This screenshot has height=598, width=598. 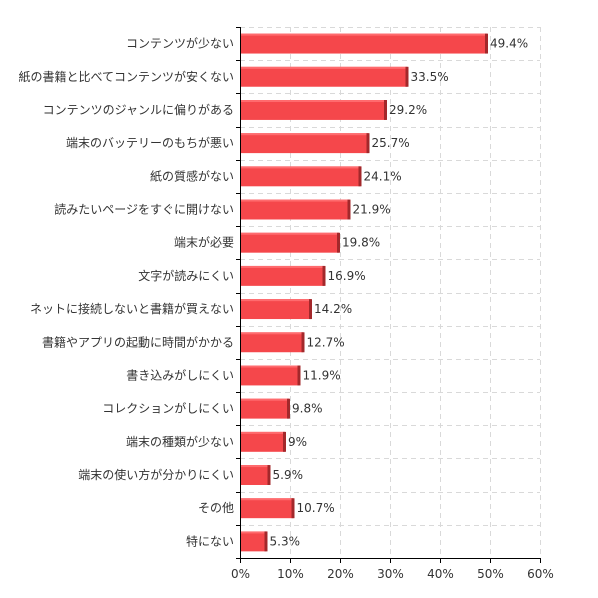 I want to click on data-label: 9%, so click(x=297, y=442).